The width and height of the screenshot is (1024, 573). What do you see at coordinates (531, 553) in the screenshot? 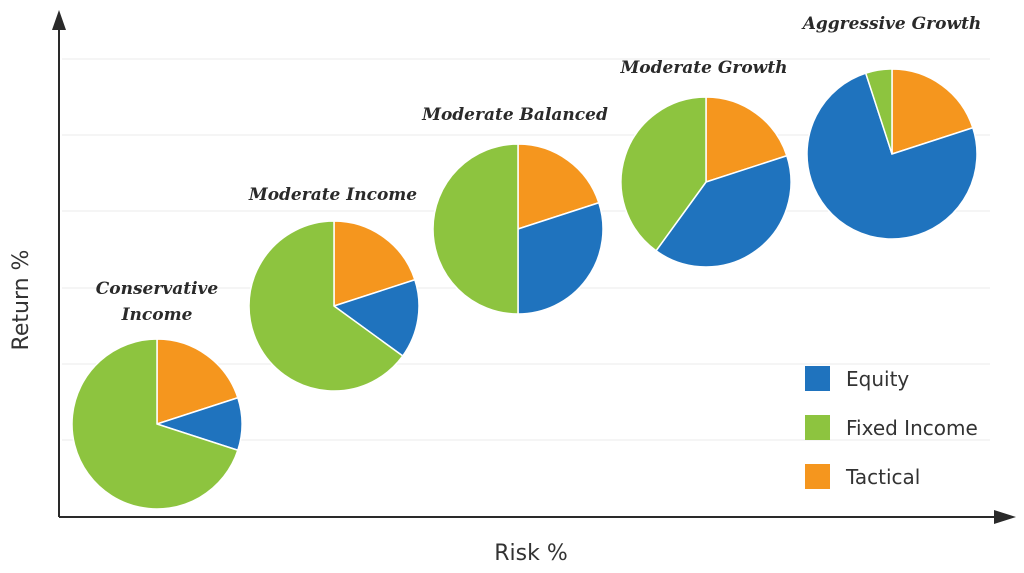
I see `x-axis-title: Risk %` at bounding box center [531, 553].